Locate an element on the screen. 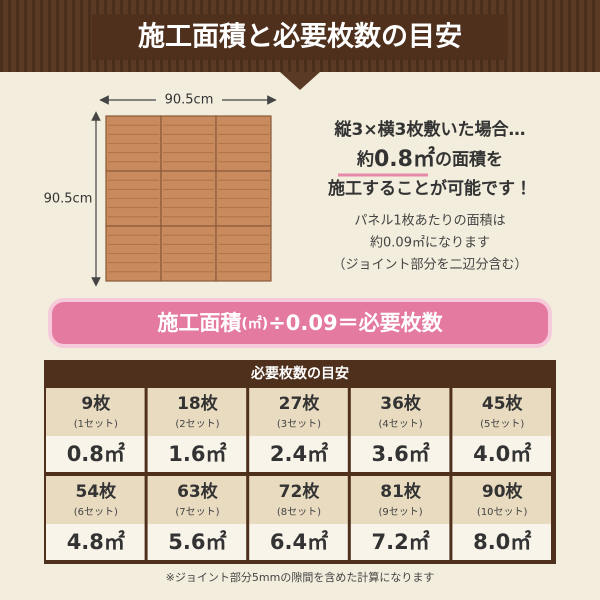  header-title-box is located at coordinates (300, 37).